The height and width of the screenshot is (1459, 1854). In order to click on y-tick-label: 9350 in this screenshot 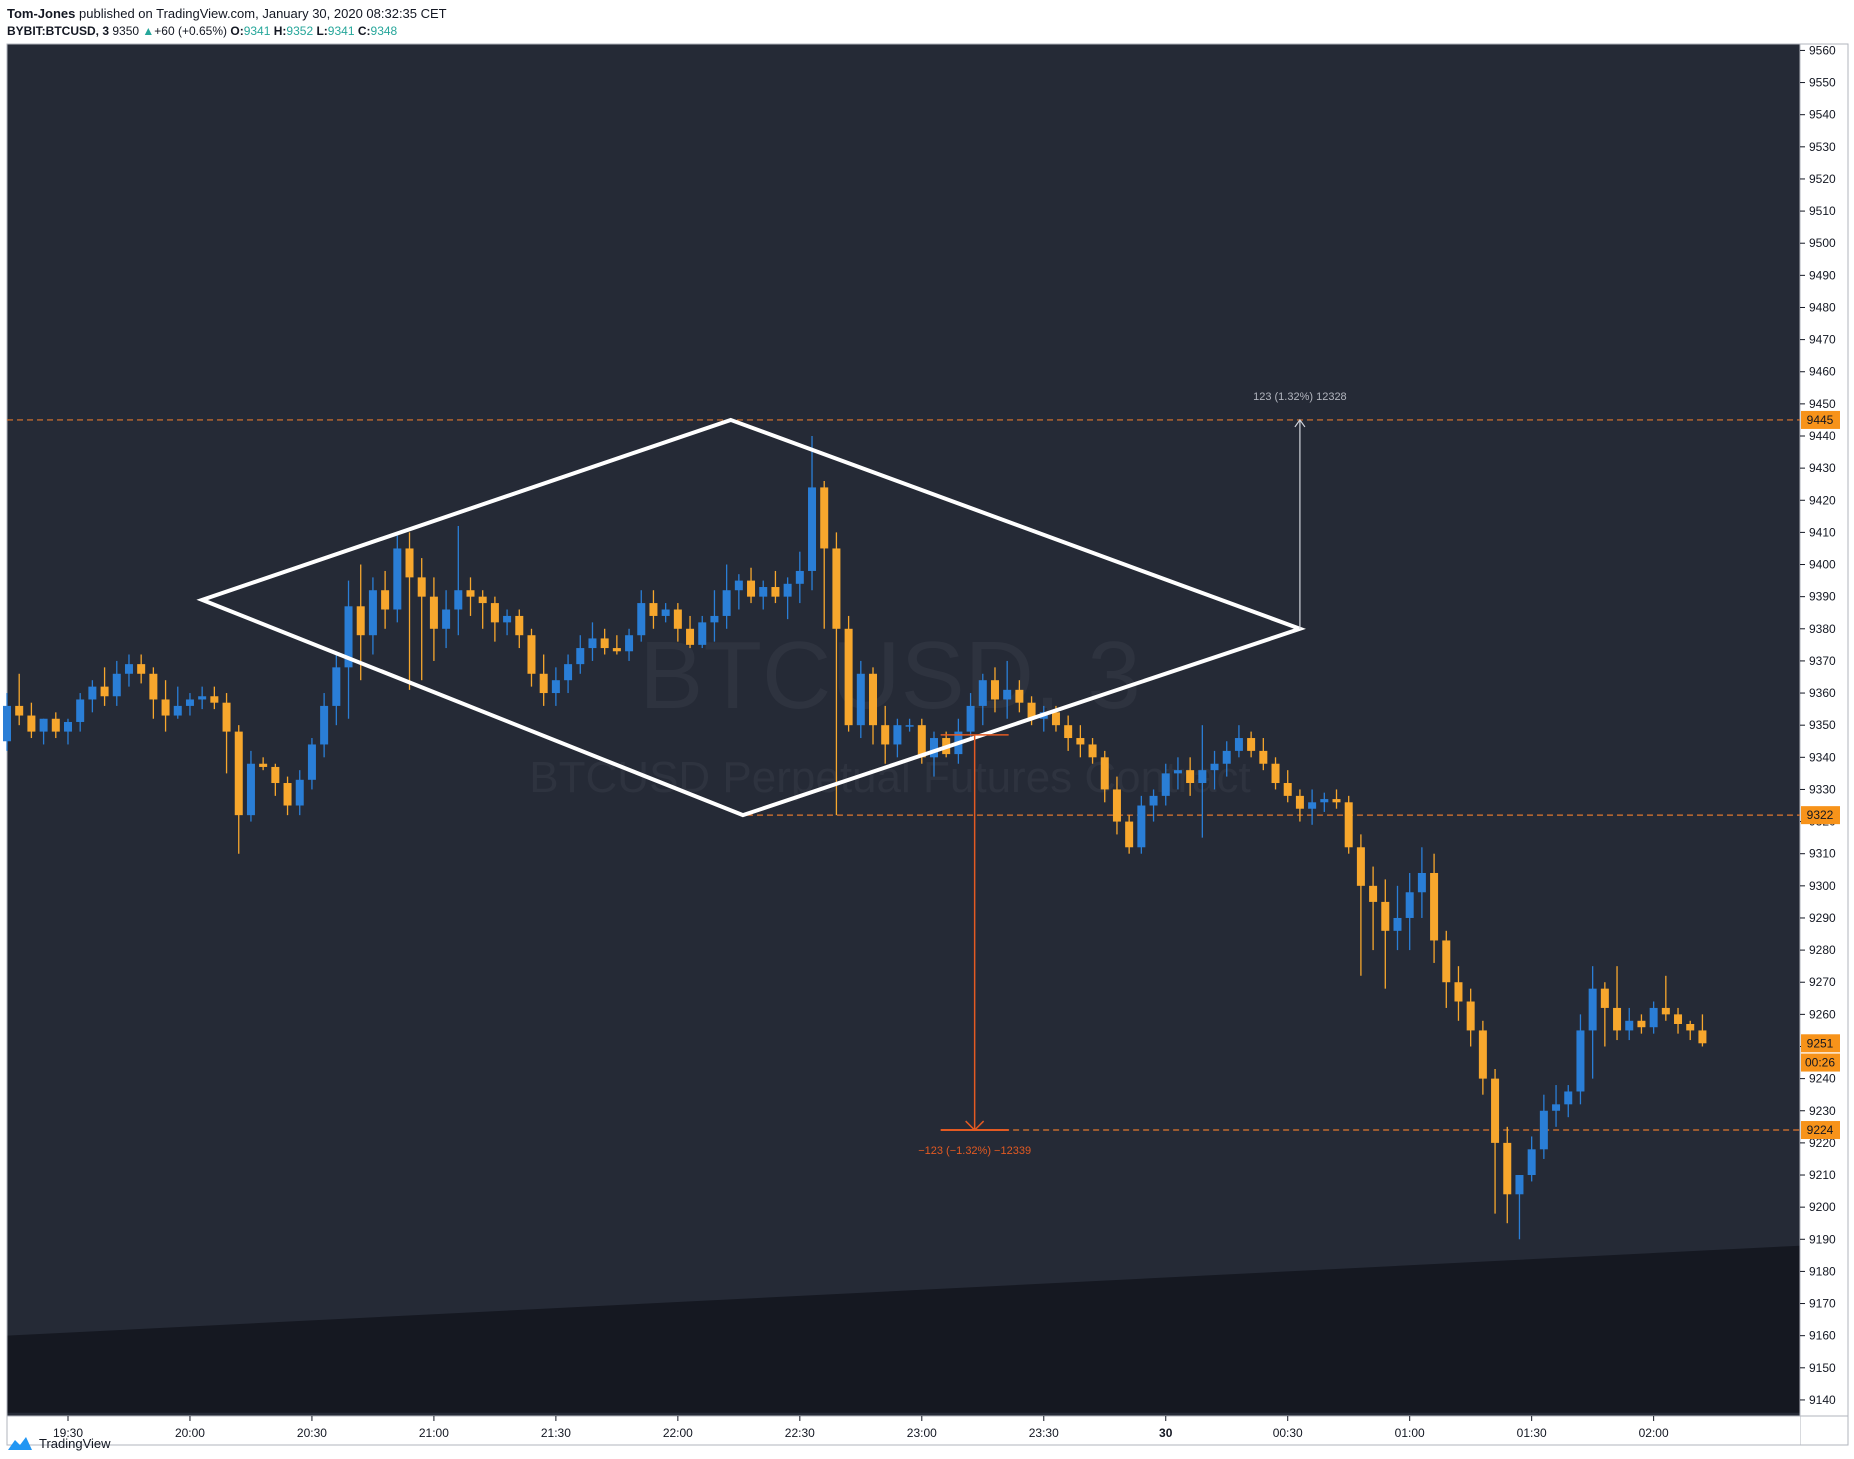, I will do `click(1822, 725)`.